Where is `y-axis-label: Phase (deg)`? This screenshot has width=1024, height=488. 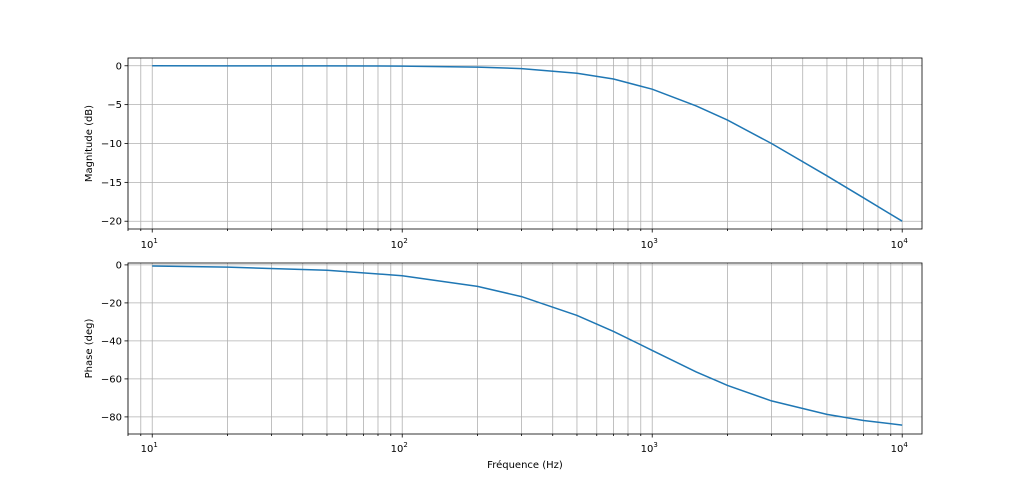 y-axis-label: Phase (deg) is located at coordinates (89, 349).